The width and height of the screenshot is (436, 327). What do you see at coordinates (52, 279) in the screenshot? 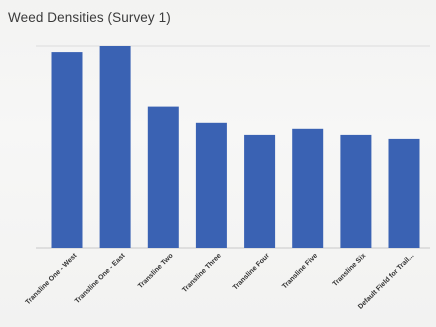
I see `x-tick-label-1: Transline One - West` at bounding box center [52, 279].